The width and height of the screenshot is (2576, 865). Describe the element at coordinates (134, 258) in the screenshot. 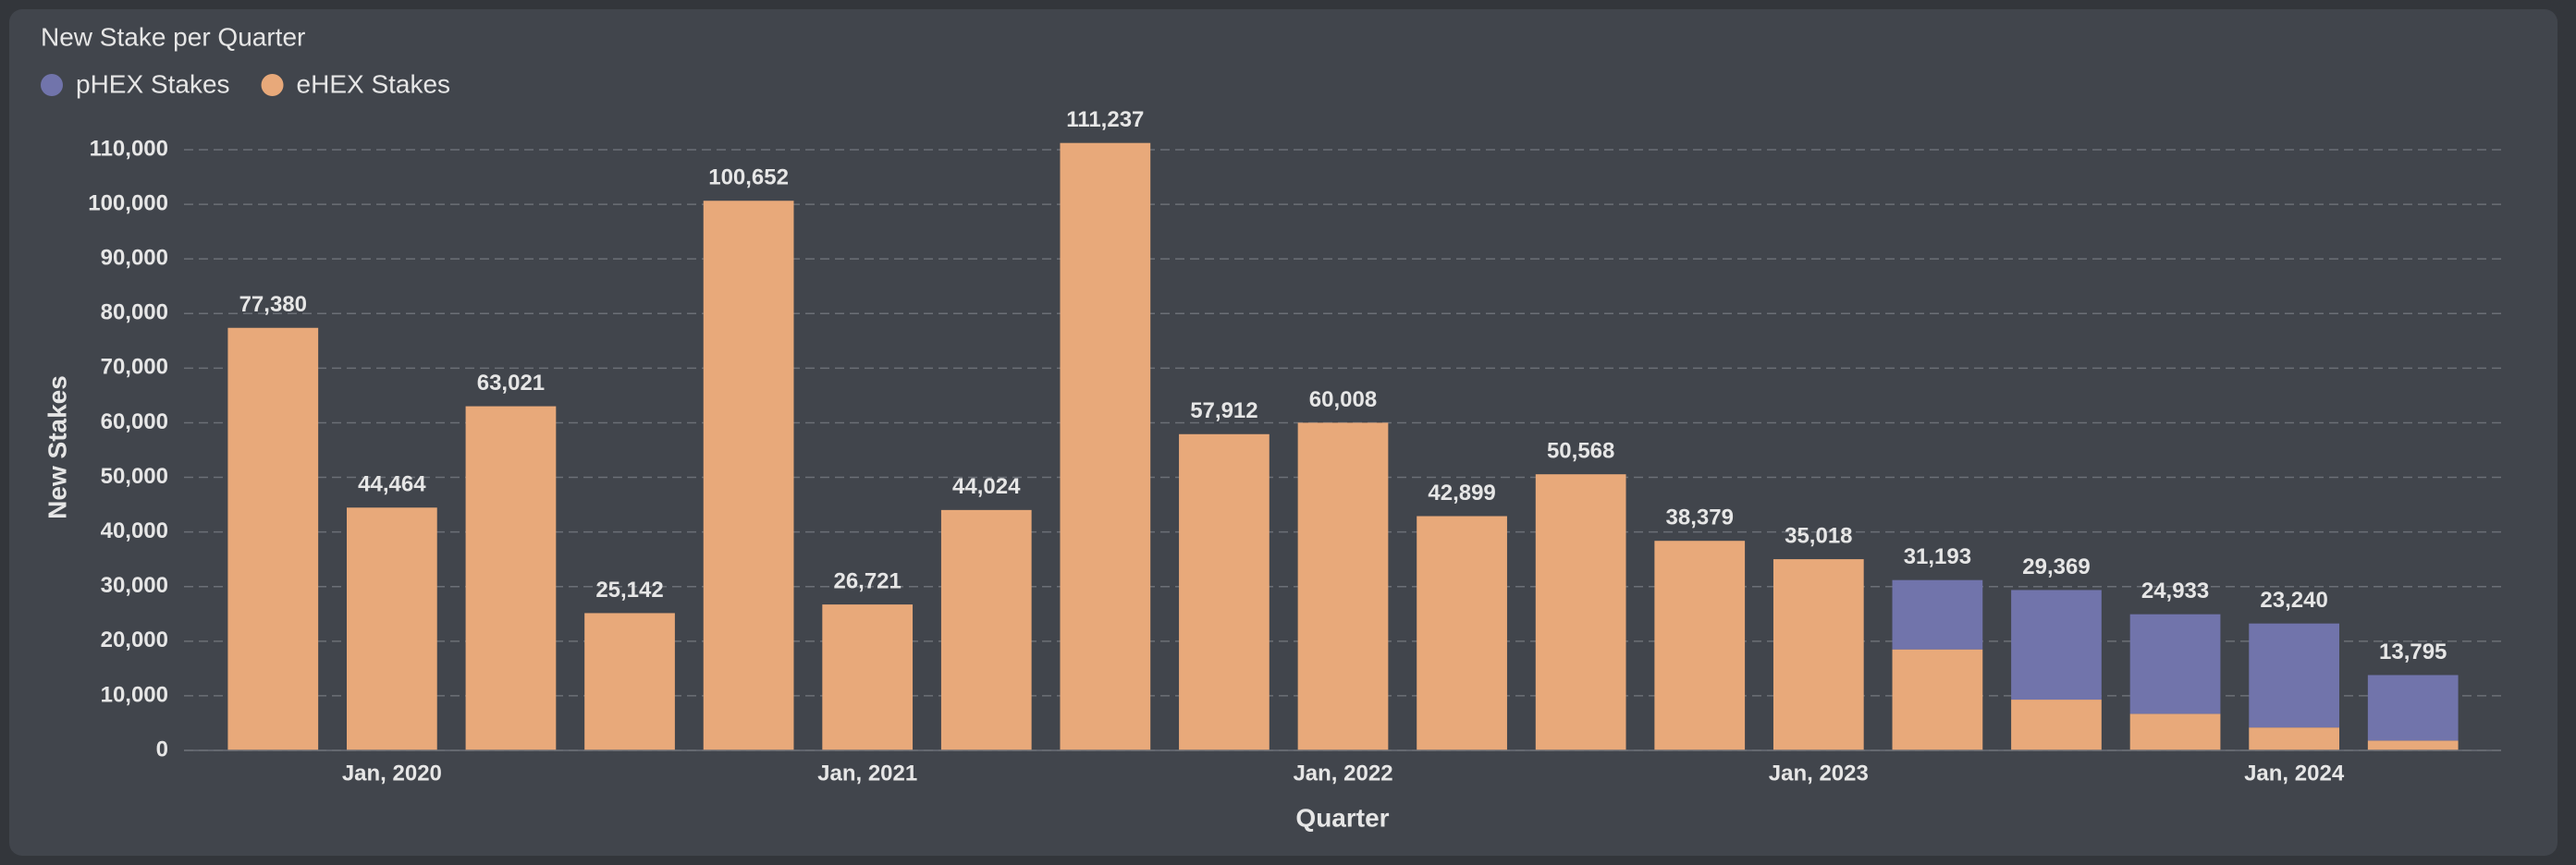

I see `y-tick-label: 90,000` at that location.